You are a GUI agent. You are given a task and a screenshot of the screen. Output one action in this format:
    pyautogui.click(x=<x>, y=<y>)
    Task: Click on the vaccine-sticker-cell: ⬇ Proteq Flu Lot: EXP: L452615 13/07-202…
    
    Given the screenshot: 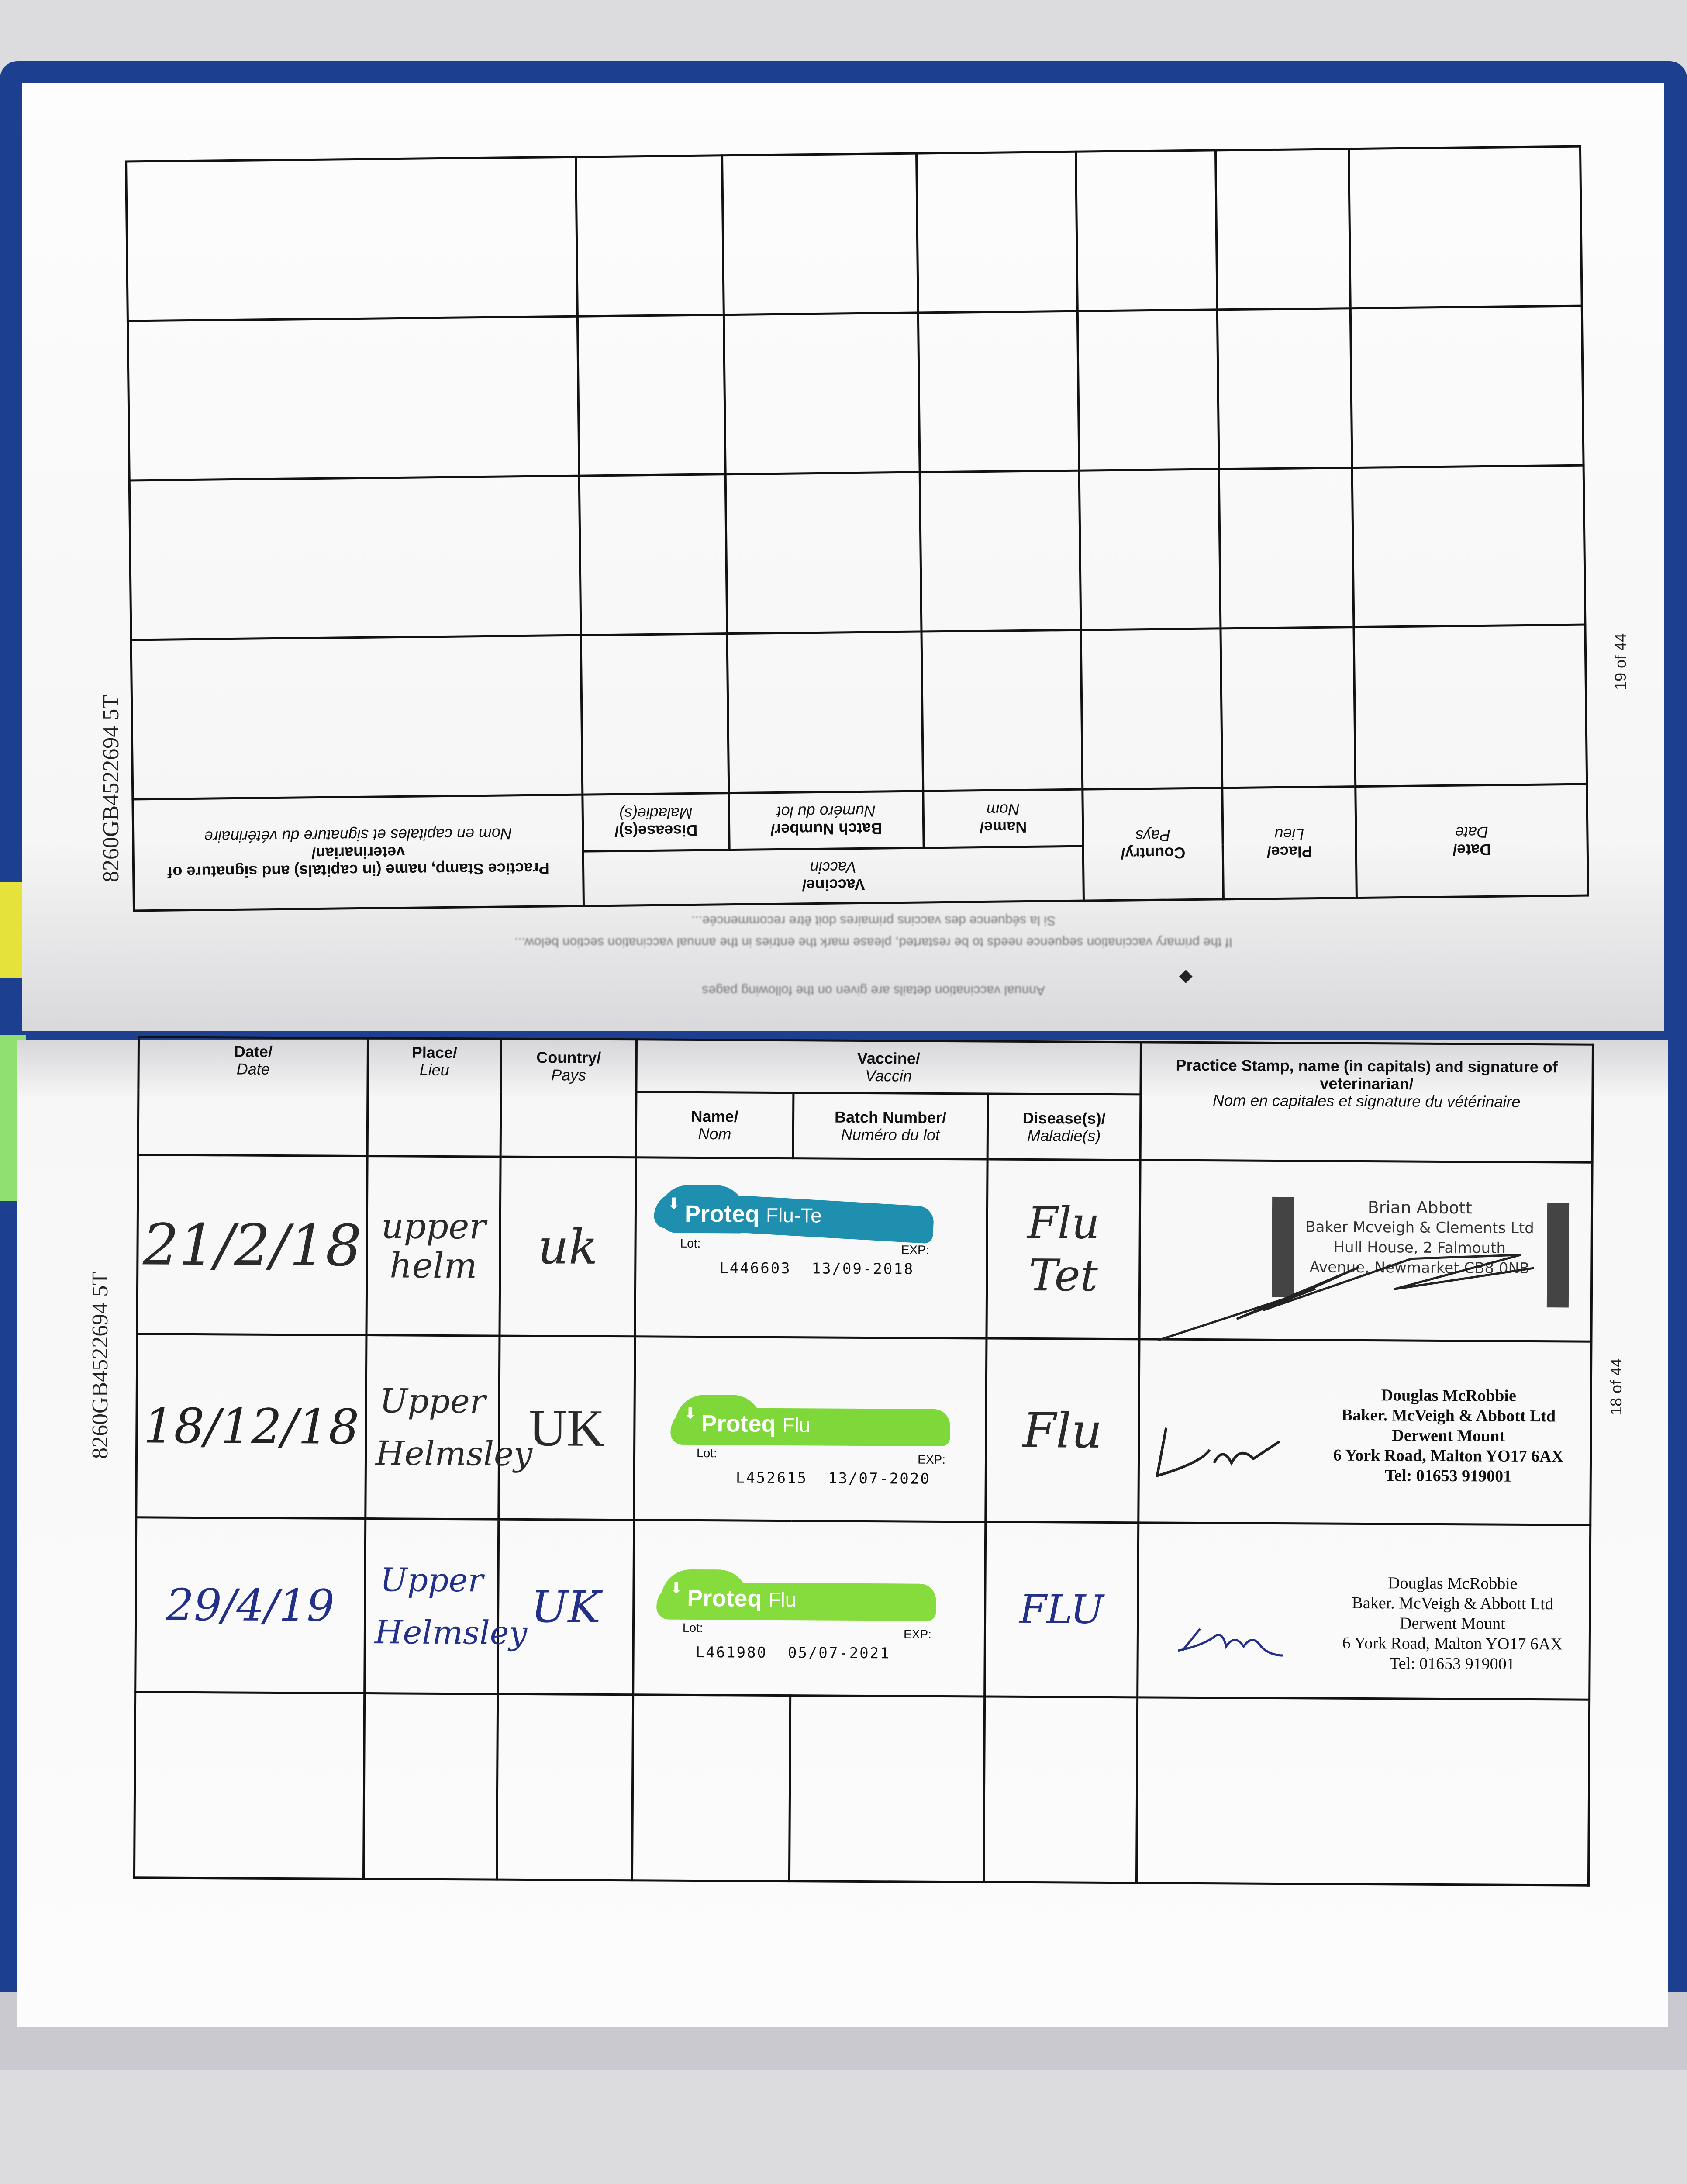 What is the action you would take?
    pyautogui.click(x=810, y=1429)
    